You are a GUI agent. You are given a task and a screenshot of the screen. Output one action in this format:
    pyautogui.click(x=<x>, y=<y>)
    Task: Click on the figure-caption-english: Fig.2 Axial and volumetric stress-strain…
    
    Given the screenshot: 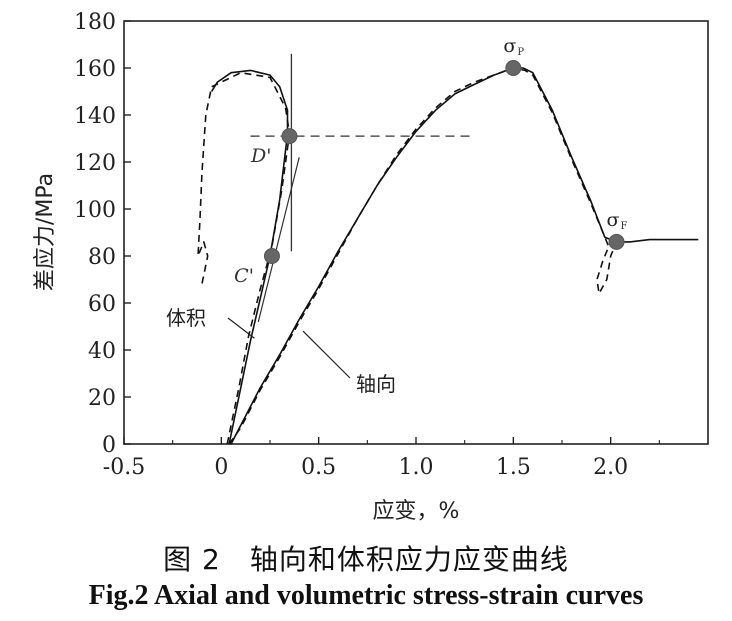 What is the action you would take?
    pyautogui.click(x=366, y=595)
    